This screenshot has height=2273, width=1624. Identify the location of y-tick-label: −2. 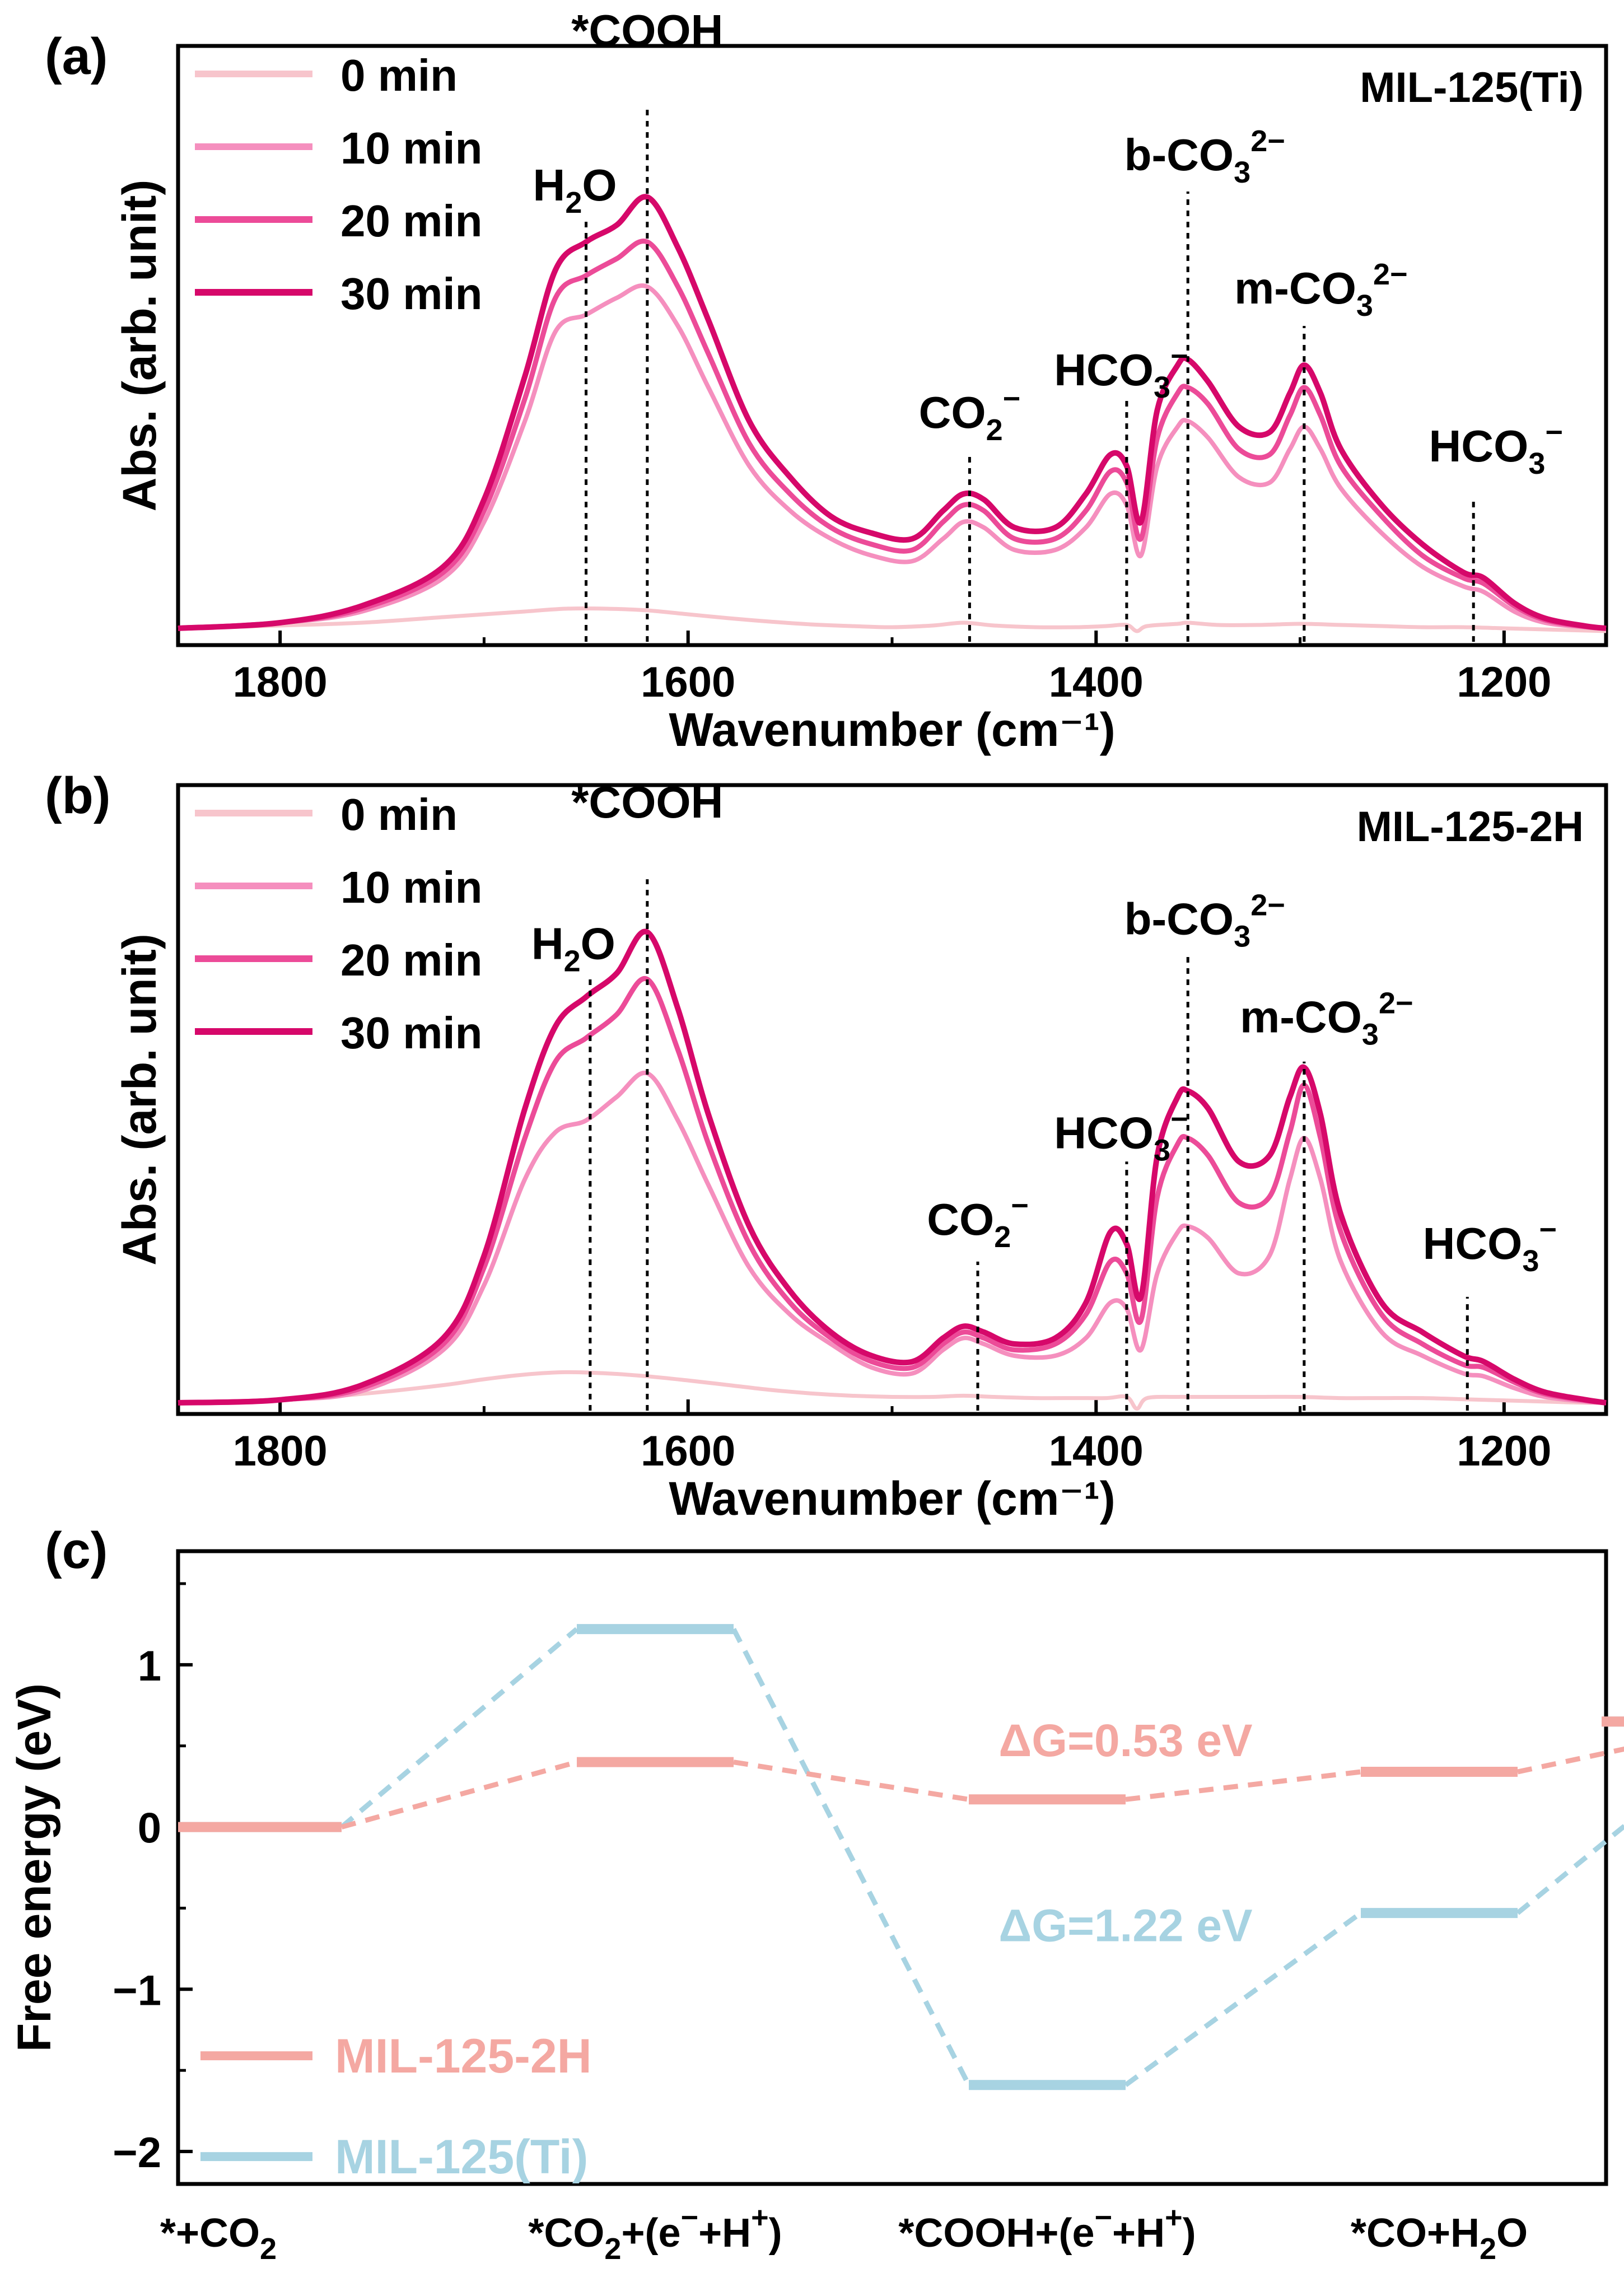
(137, 2153).